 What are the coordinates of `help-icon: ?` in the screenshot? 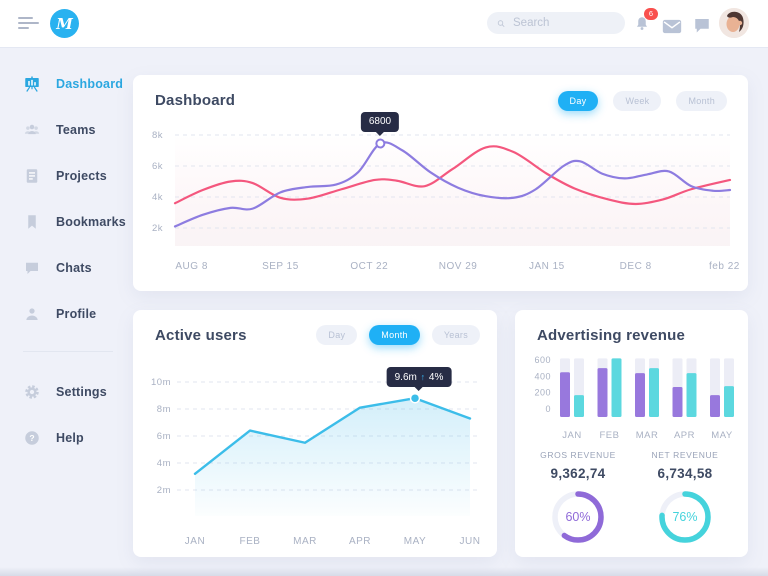 It's located at (32, 438).